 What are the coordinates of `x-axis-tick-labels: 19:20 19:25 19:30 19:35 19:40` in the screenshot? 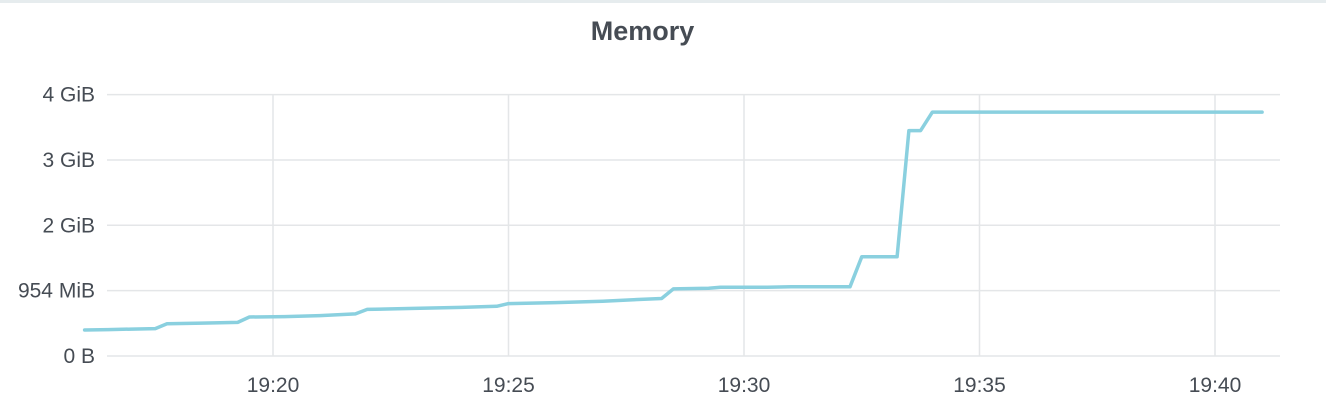 It's located at (744, 385).